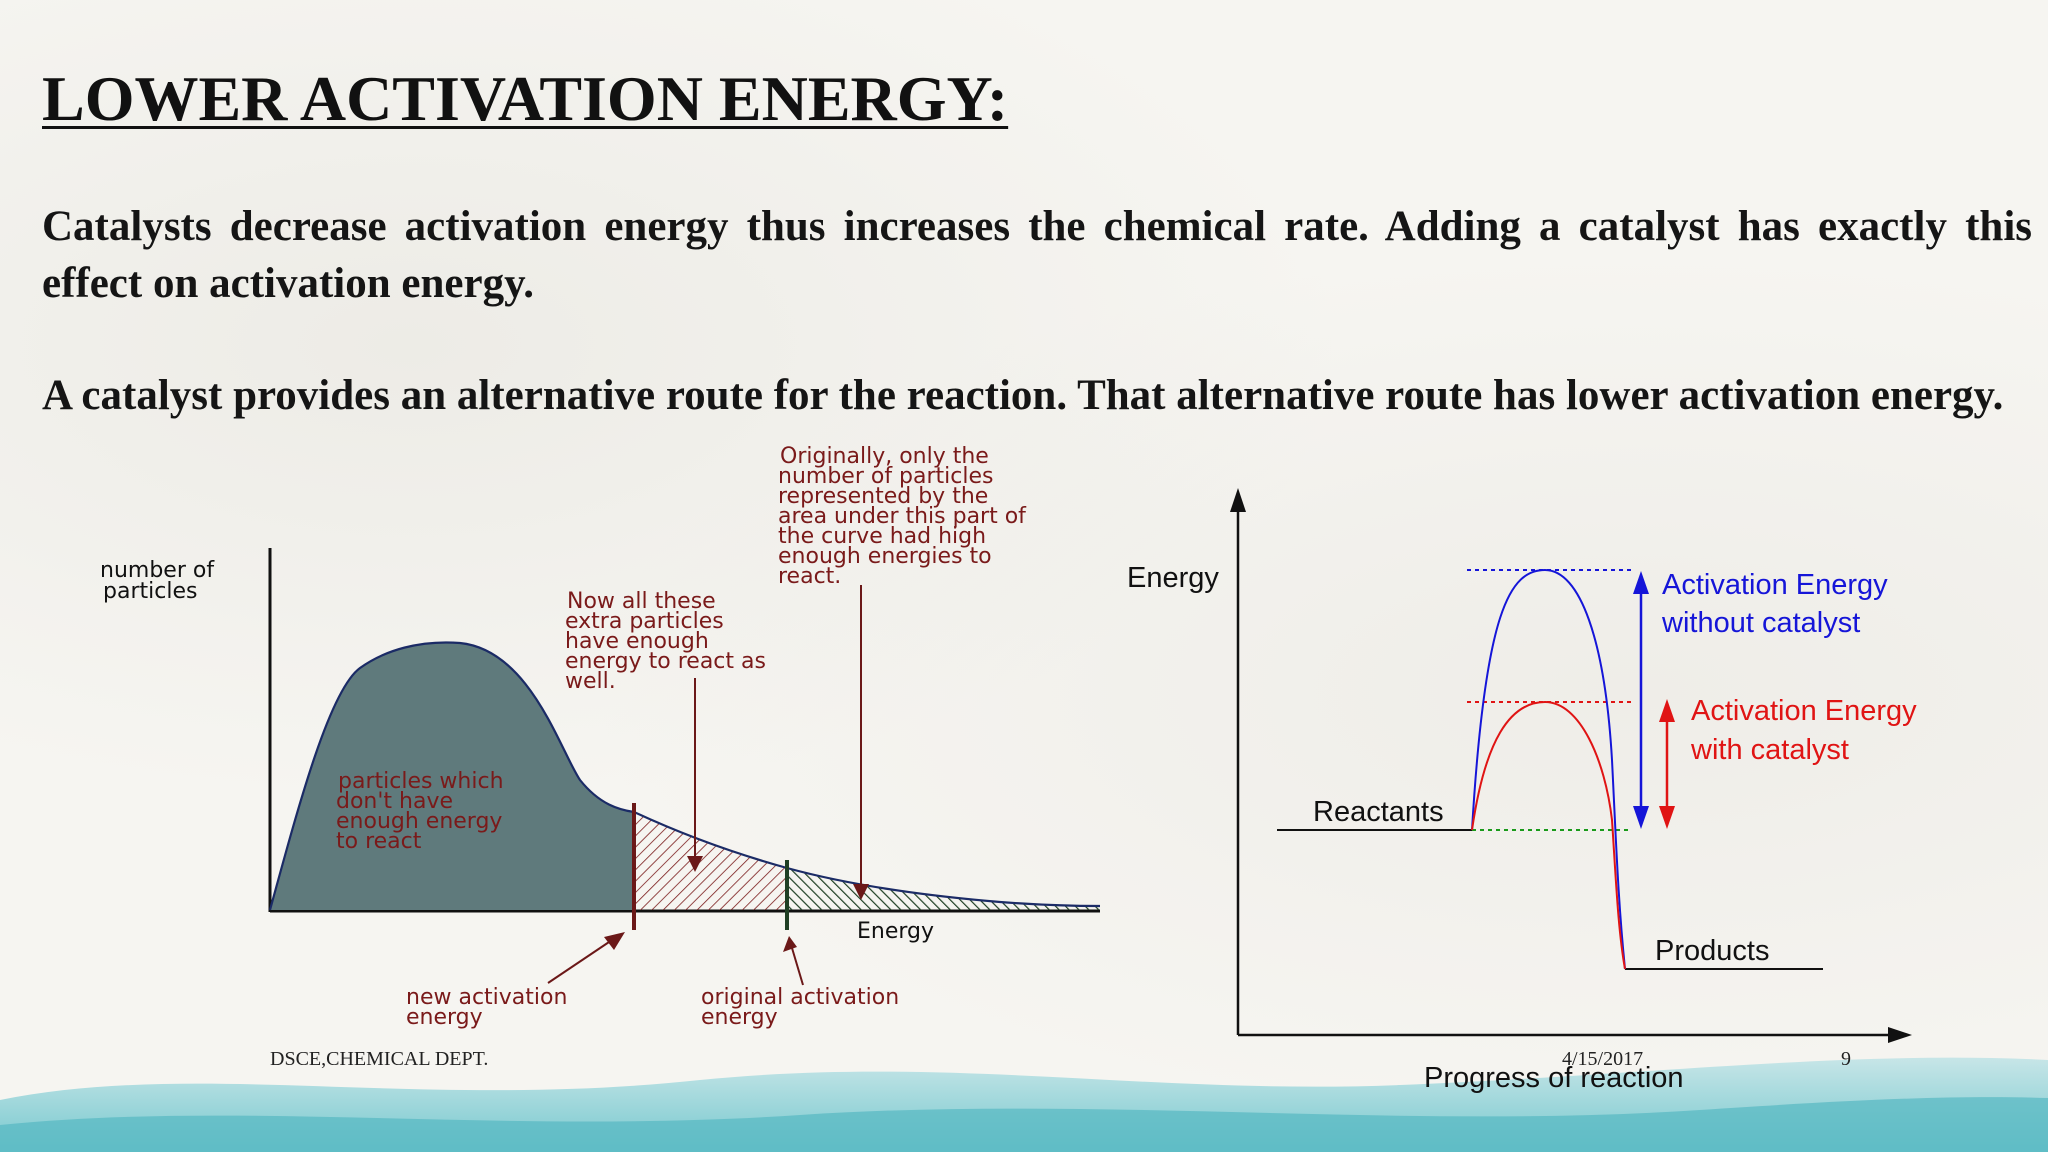 This screenshot has width=2048, height=1152. Describe the element at coordinates (790, 944) in the screenshot. I see `arrow-original-activation` at that location.